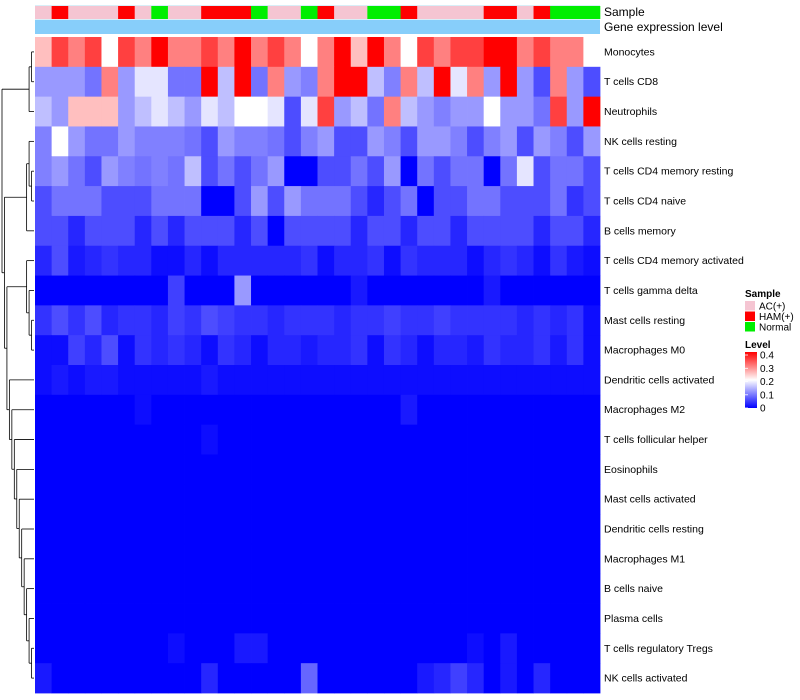  I want to click on row-label: Eosinophils, so click(631, 470).